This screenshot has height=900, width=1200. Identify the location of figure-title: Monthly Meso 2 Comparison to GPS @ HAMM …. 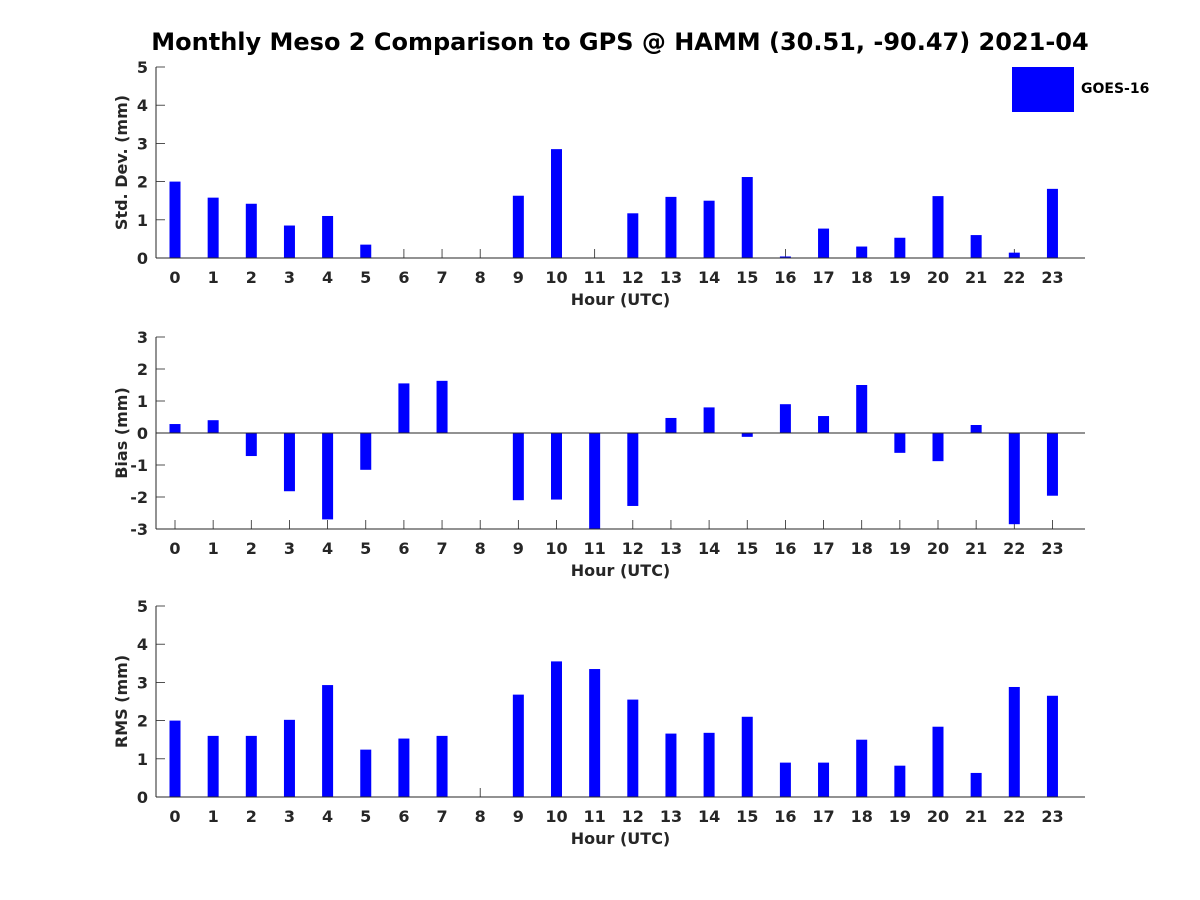
(620, 42).